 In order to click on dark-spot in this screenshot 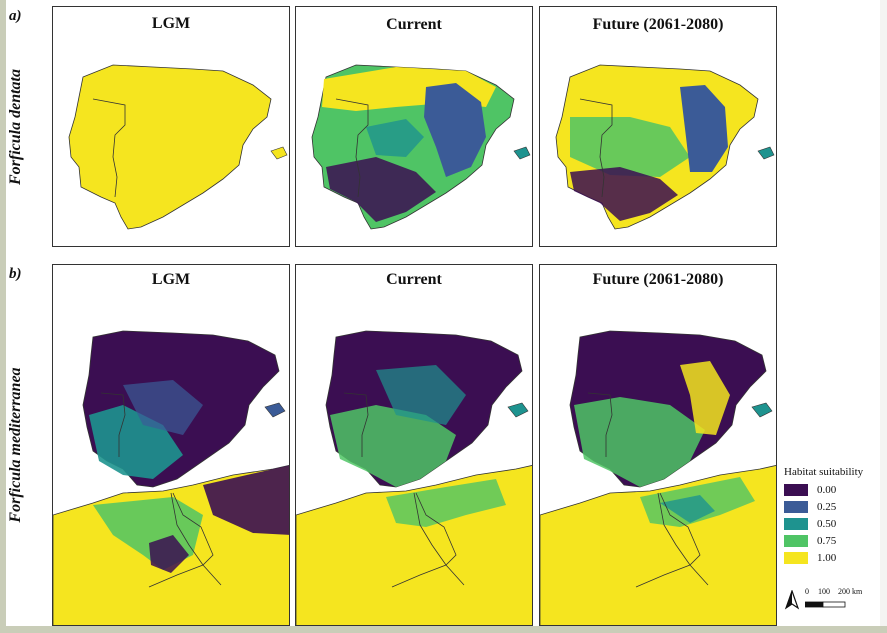, I will do `click(169, 554)`.